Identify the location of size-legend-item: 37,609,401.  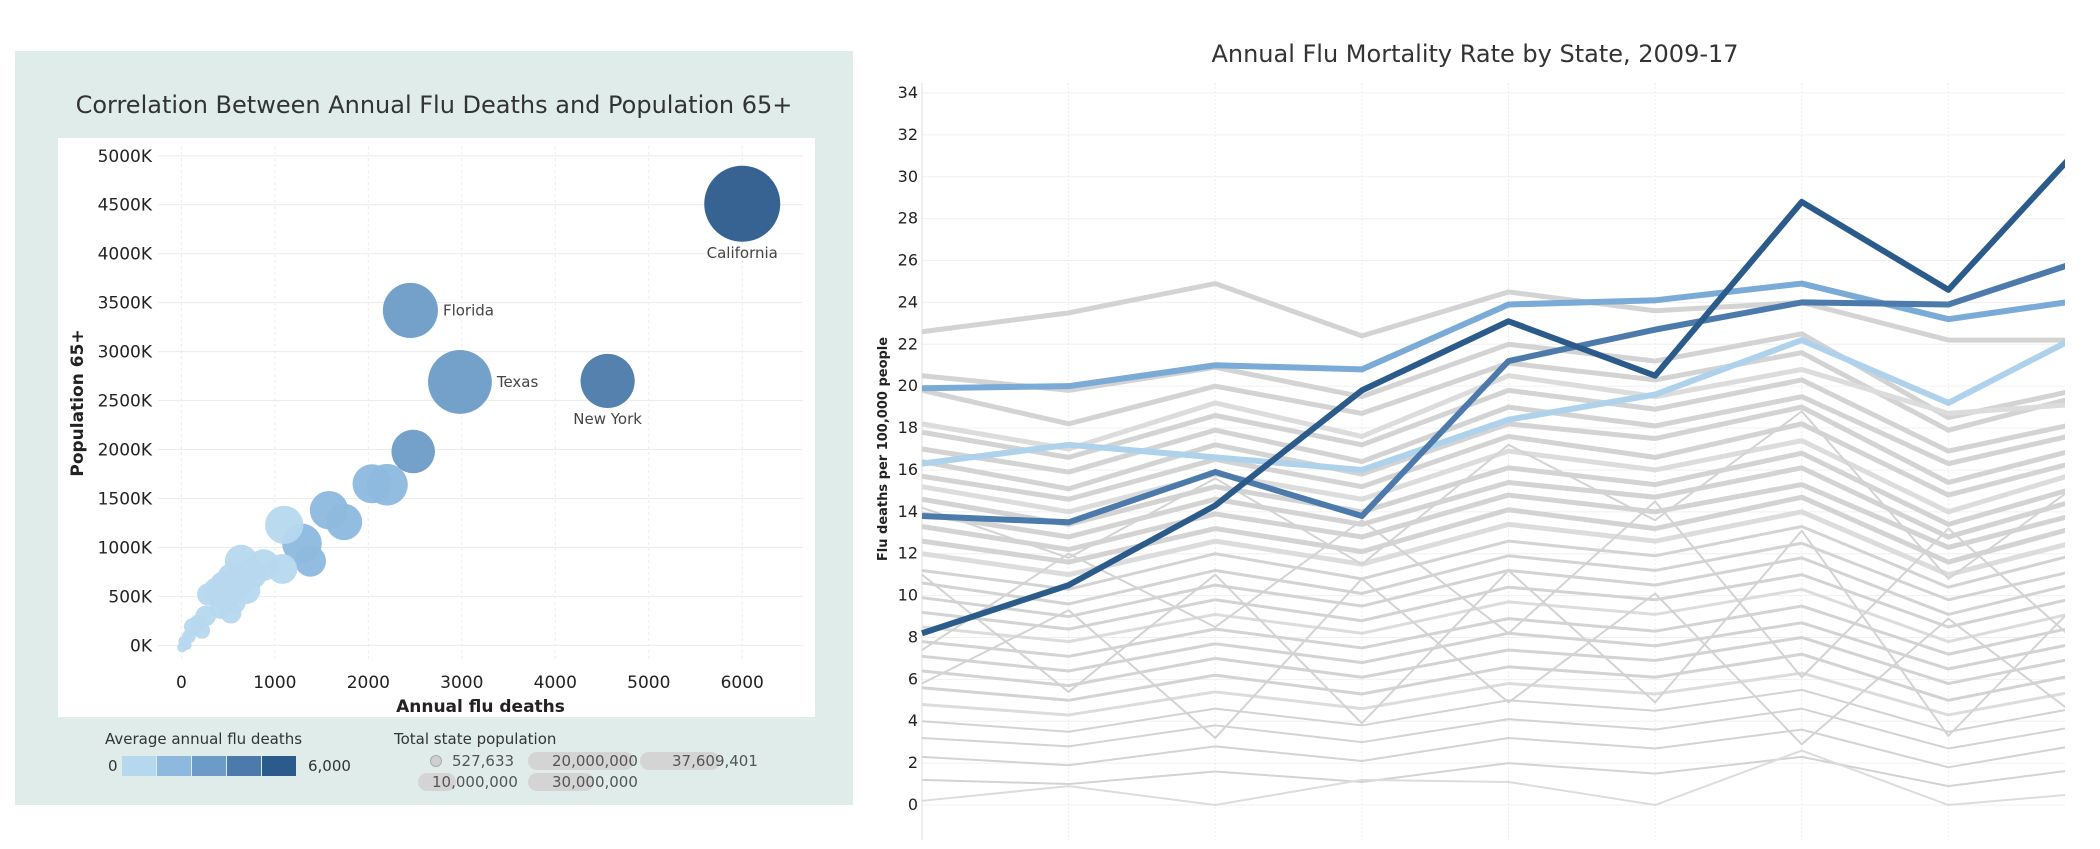
(699, 761).